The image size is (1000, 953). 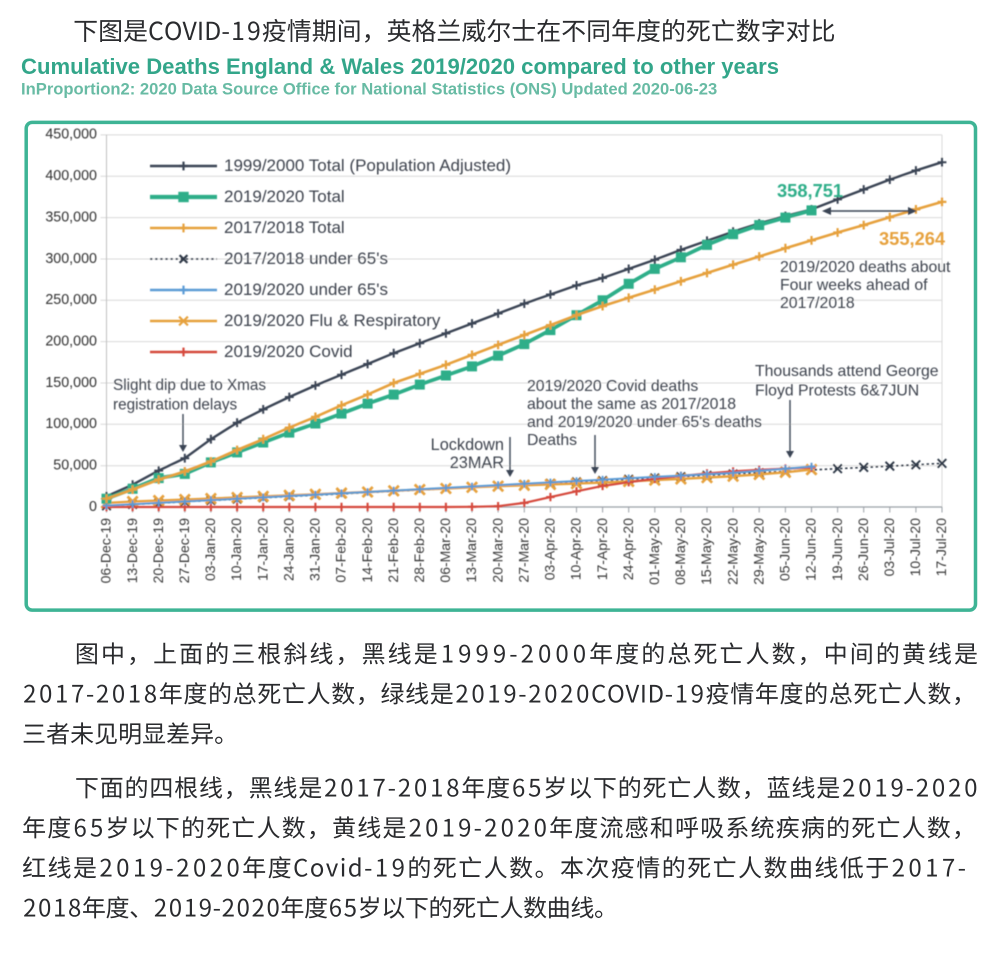 I want to click on svg-text: 10-Apr-20, so click(x=576, y=549).